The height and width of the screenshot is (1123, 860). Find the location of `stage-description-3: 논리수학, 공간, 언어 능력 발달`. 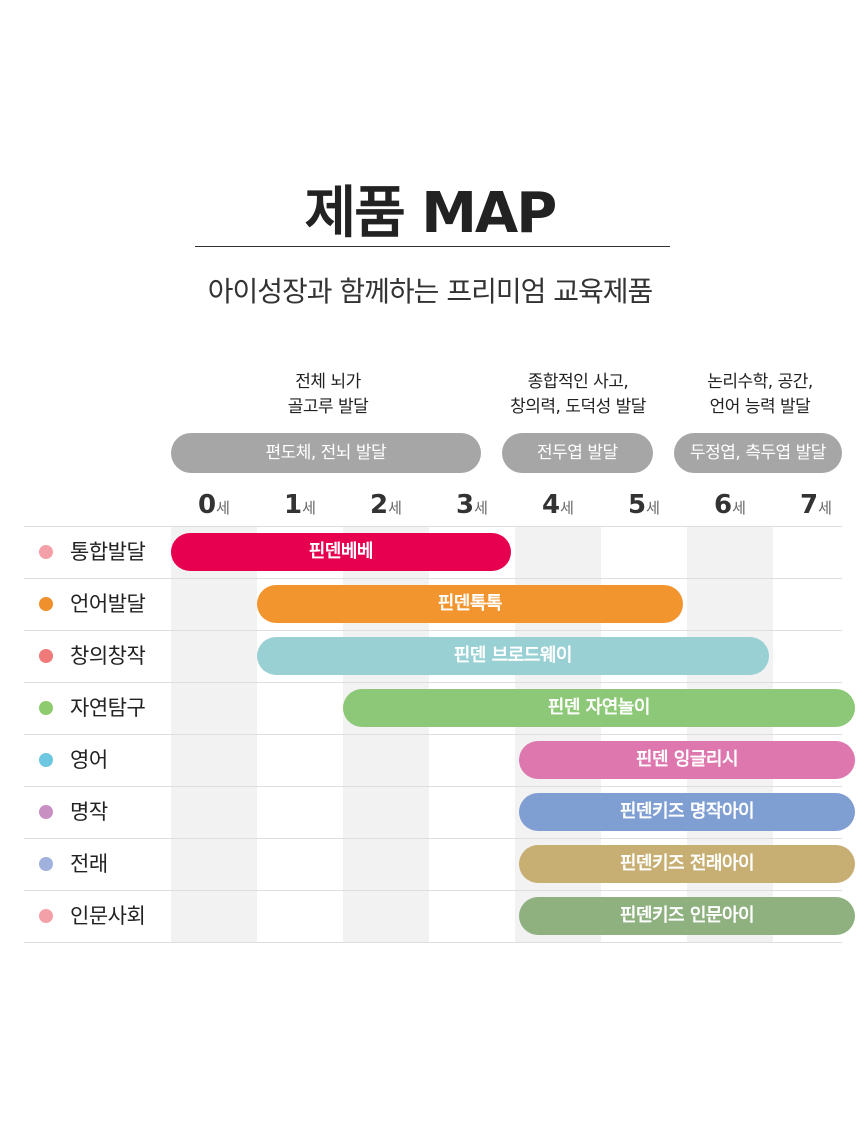

stage-description-3: 논리수학, 공간, 언어 능력 발달 is located at coordinates (760, 394).